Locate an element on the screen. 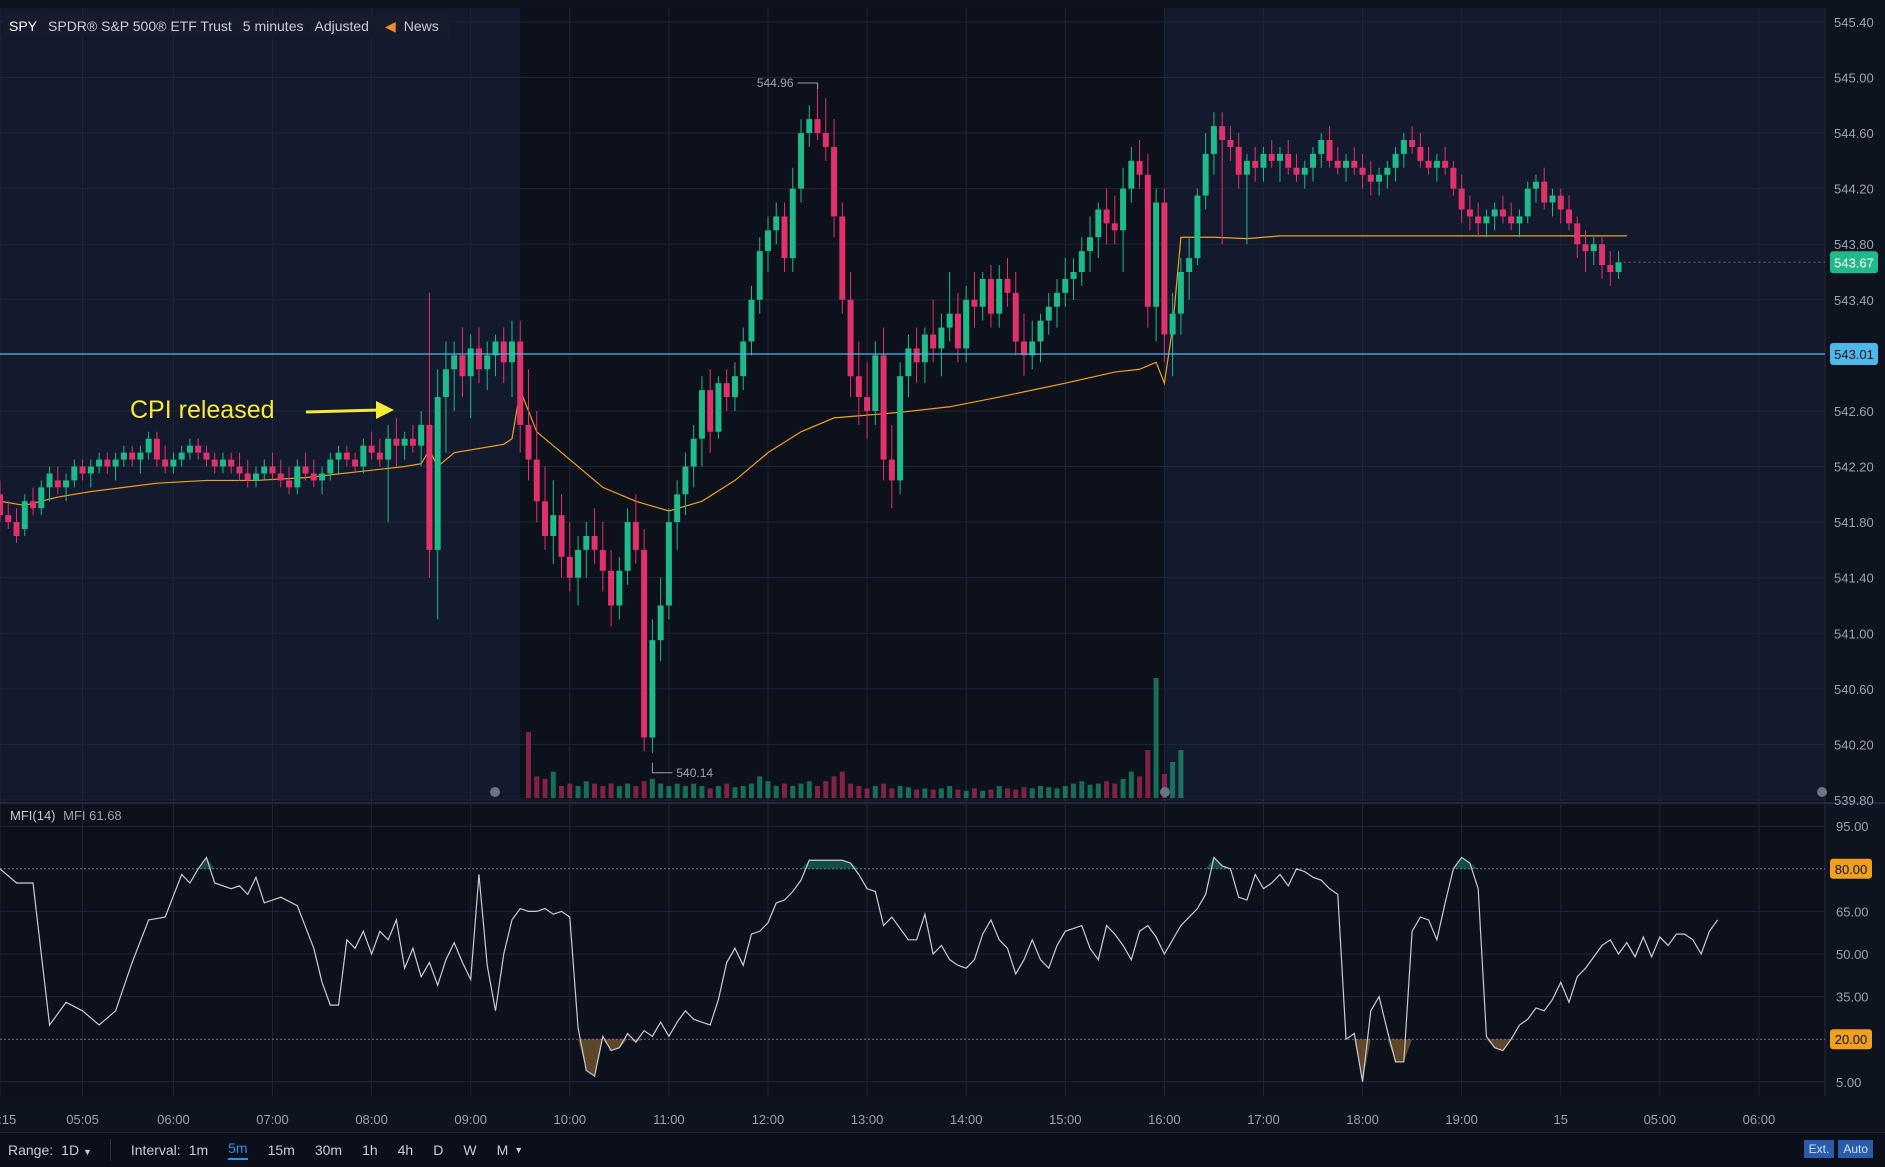 The height and width of the screenshot is (1167, 1885). mfi-level-text: 20.00 is located at coordinates (1851, 1039).